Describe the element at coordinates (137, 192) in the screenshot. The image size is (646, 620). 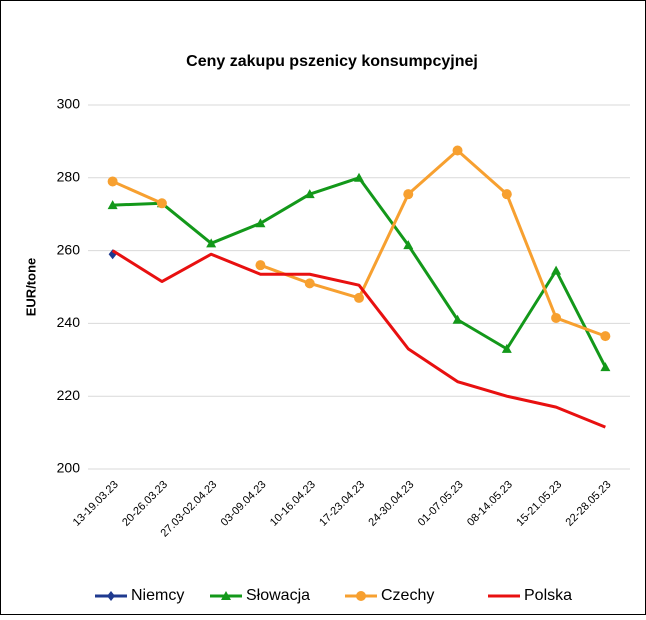
I see `series-line` at that location.